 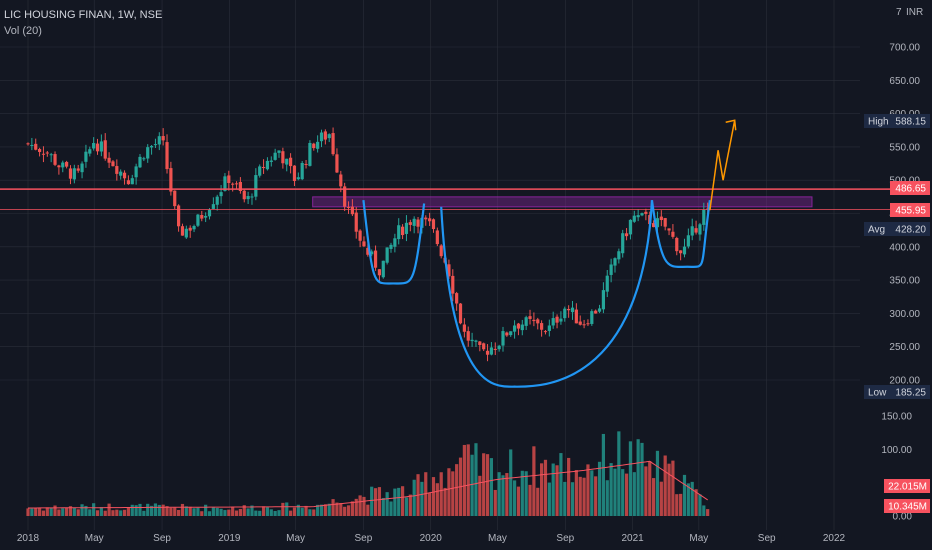 What do you see at coordinates (731, 125) in the screenshot?
I see `projection-arrow-head` at bounding box center [731, 125].